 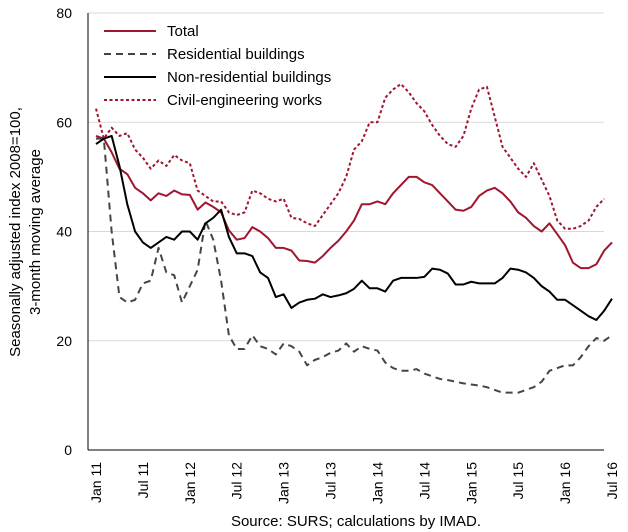 I want to click on x-tick-label-0: Jan 11, so click(x=96, y=482).